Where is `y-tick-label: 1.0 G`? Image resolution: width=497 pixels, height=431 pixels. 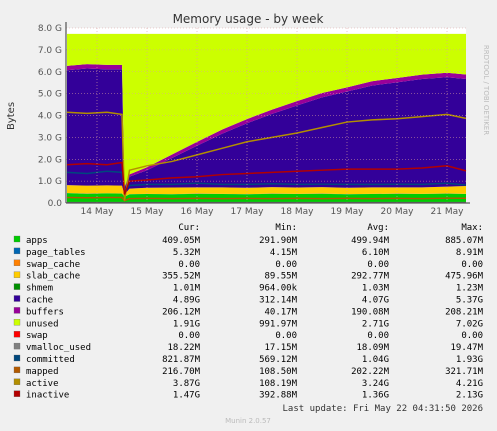 y-tick-label: 1.0 G is located at coordinates (50, 182).